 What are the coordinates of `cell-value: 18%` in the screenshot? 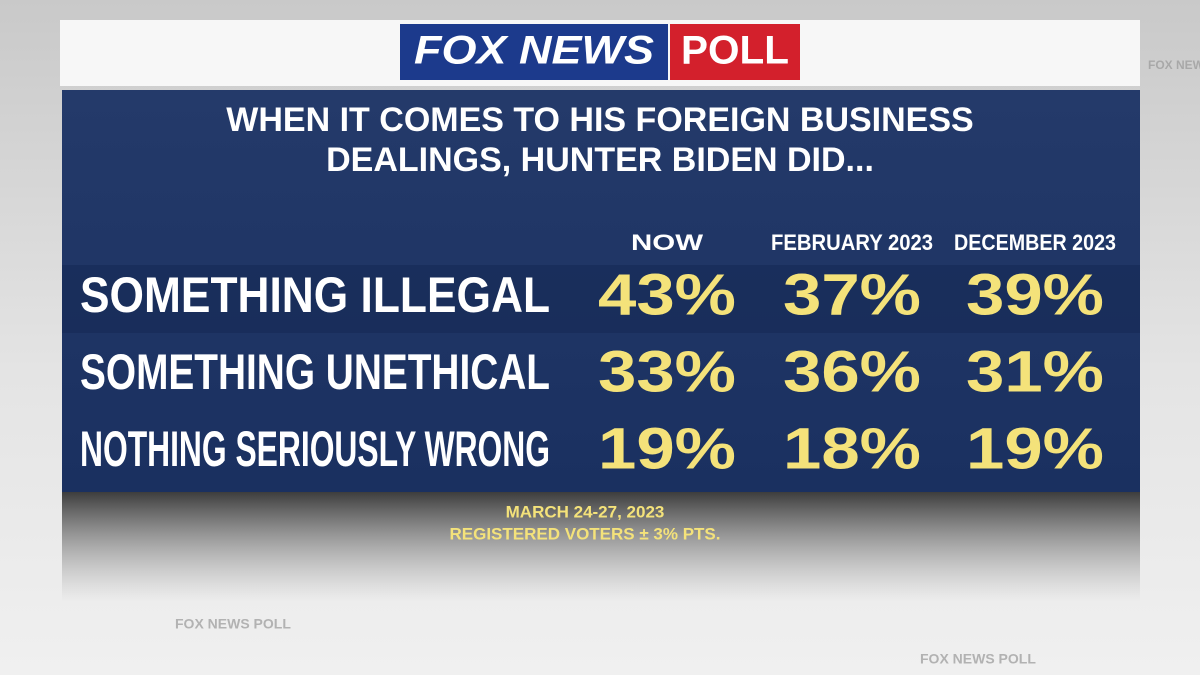 It's located at (852, 448).